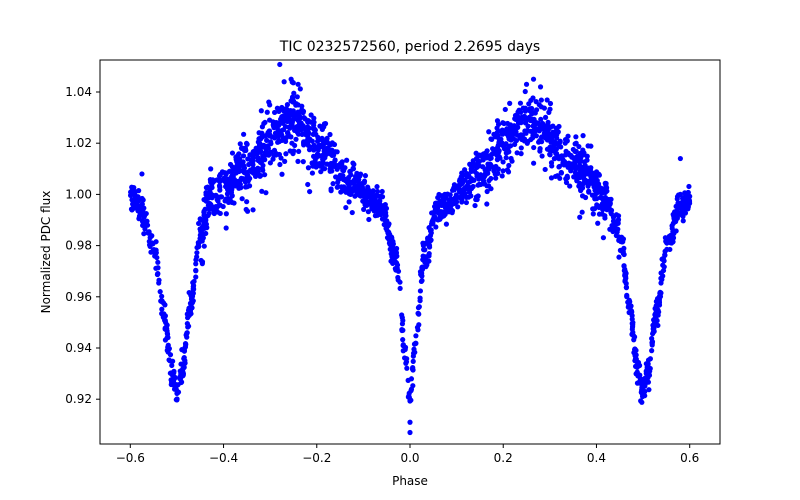  I want to click on x-tick-label: −0.2, so click(316, 458).